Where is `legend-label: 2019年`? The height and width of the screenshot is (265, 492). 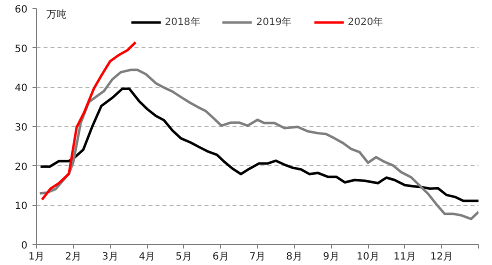 legend-label: 2019年 is located at coordinates (274, 22).